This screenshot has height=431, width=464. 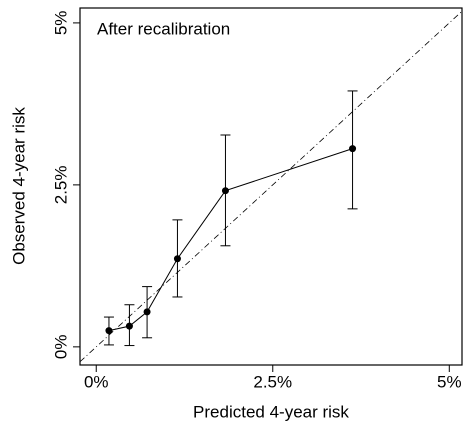 I want to click on y-tick-label: 2.5%, so click(x=60, y=185).